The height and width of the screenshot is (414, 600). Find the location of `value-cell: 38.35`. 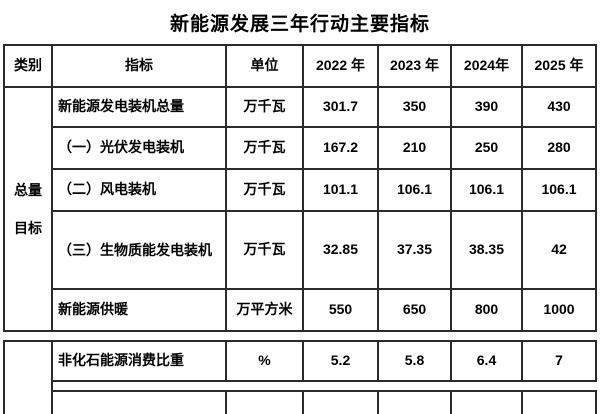

value-cell: 38.35 is located at coordinates (487, 251).